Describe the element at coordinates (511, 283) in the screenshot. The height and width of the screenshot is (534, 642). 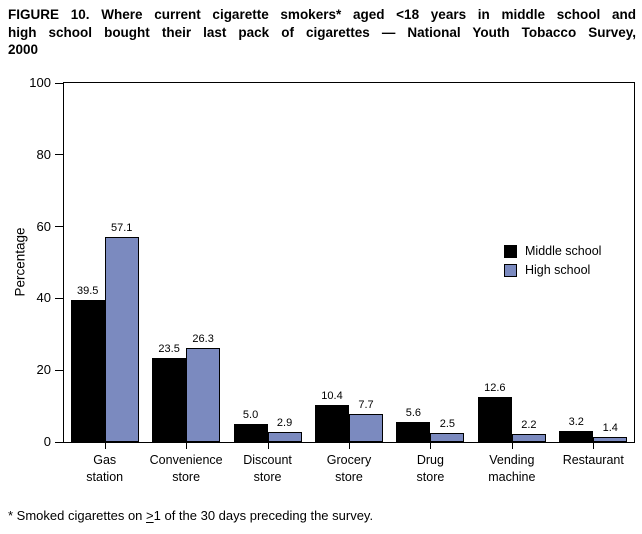
I see `bar-group: 12.6 2.2 Vending machine` at that location.